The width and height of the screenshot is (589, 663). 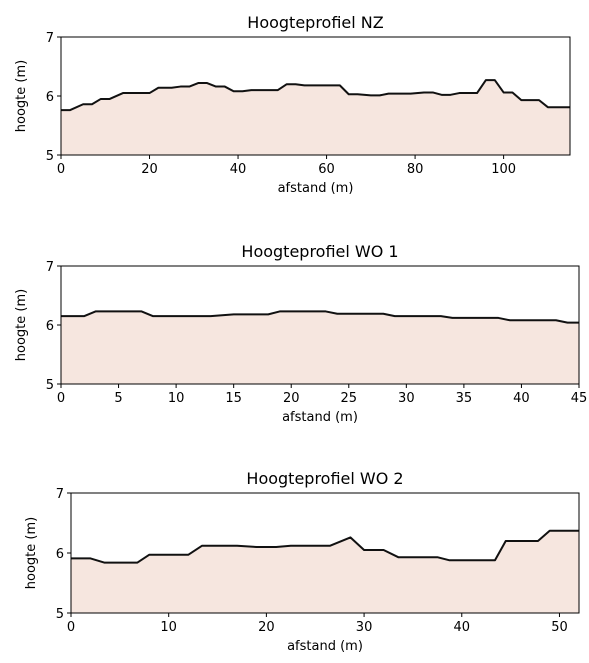 I want to click on x-tick-label: 80, so click(x=415, y=169).